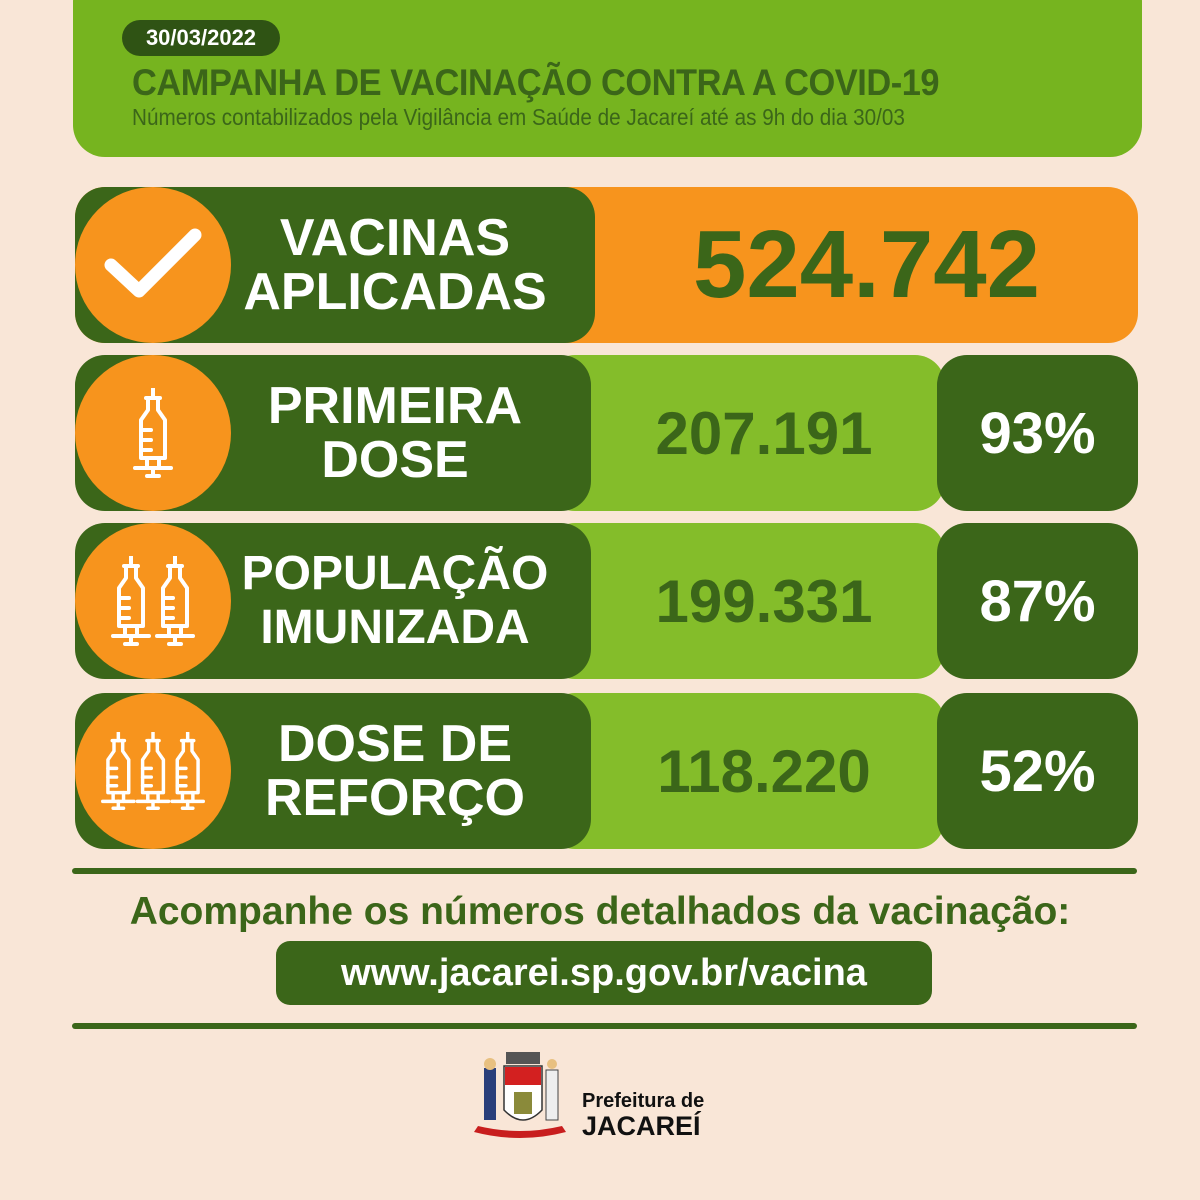 Image resolution: width=1200 pixels, height=1200 pixels. What do you see at coordinates (395, 744) in the screenshot?
I see `label-line-1: DOSE DE` at bounding box center [395, 744].